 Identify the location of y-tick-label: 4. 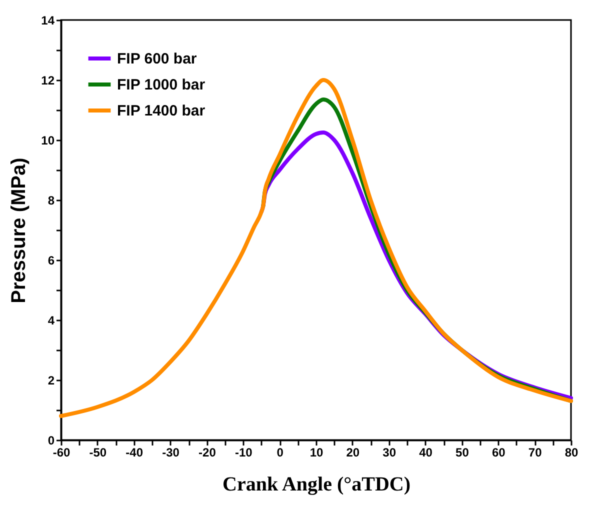
(51, 321).